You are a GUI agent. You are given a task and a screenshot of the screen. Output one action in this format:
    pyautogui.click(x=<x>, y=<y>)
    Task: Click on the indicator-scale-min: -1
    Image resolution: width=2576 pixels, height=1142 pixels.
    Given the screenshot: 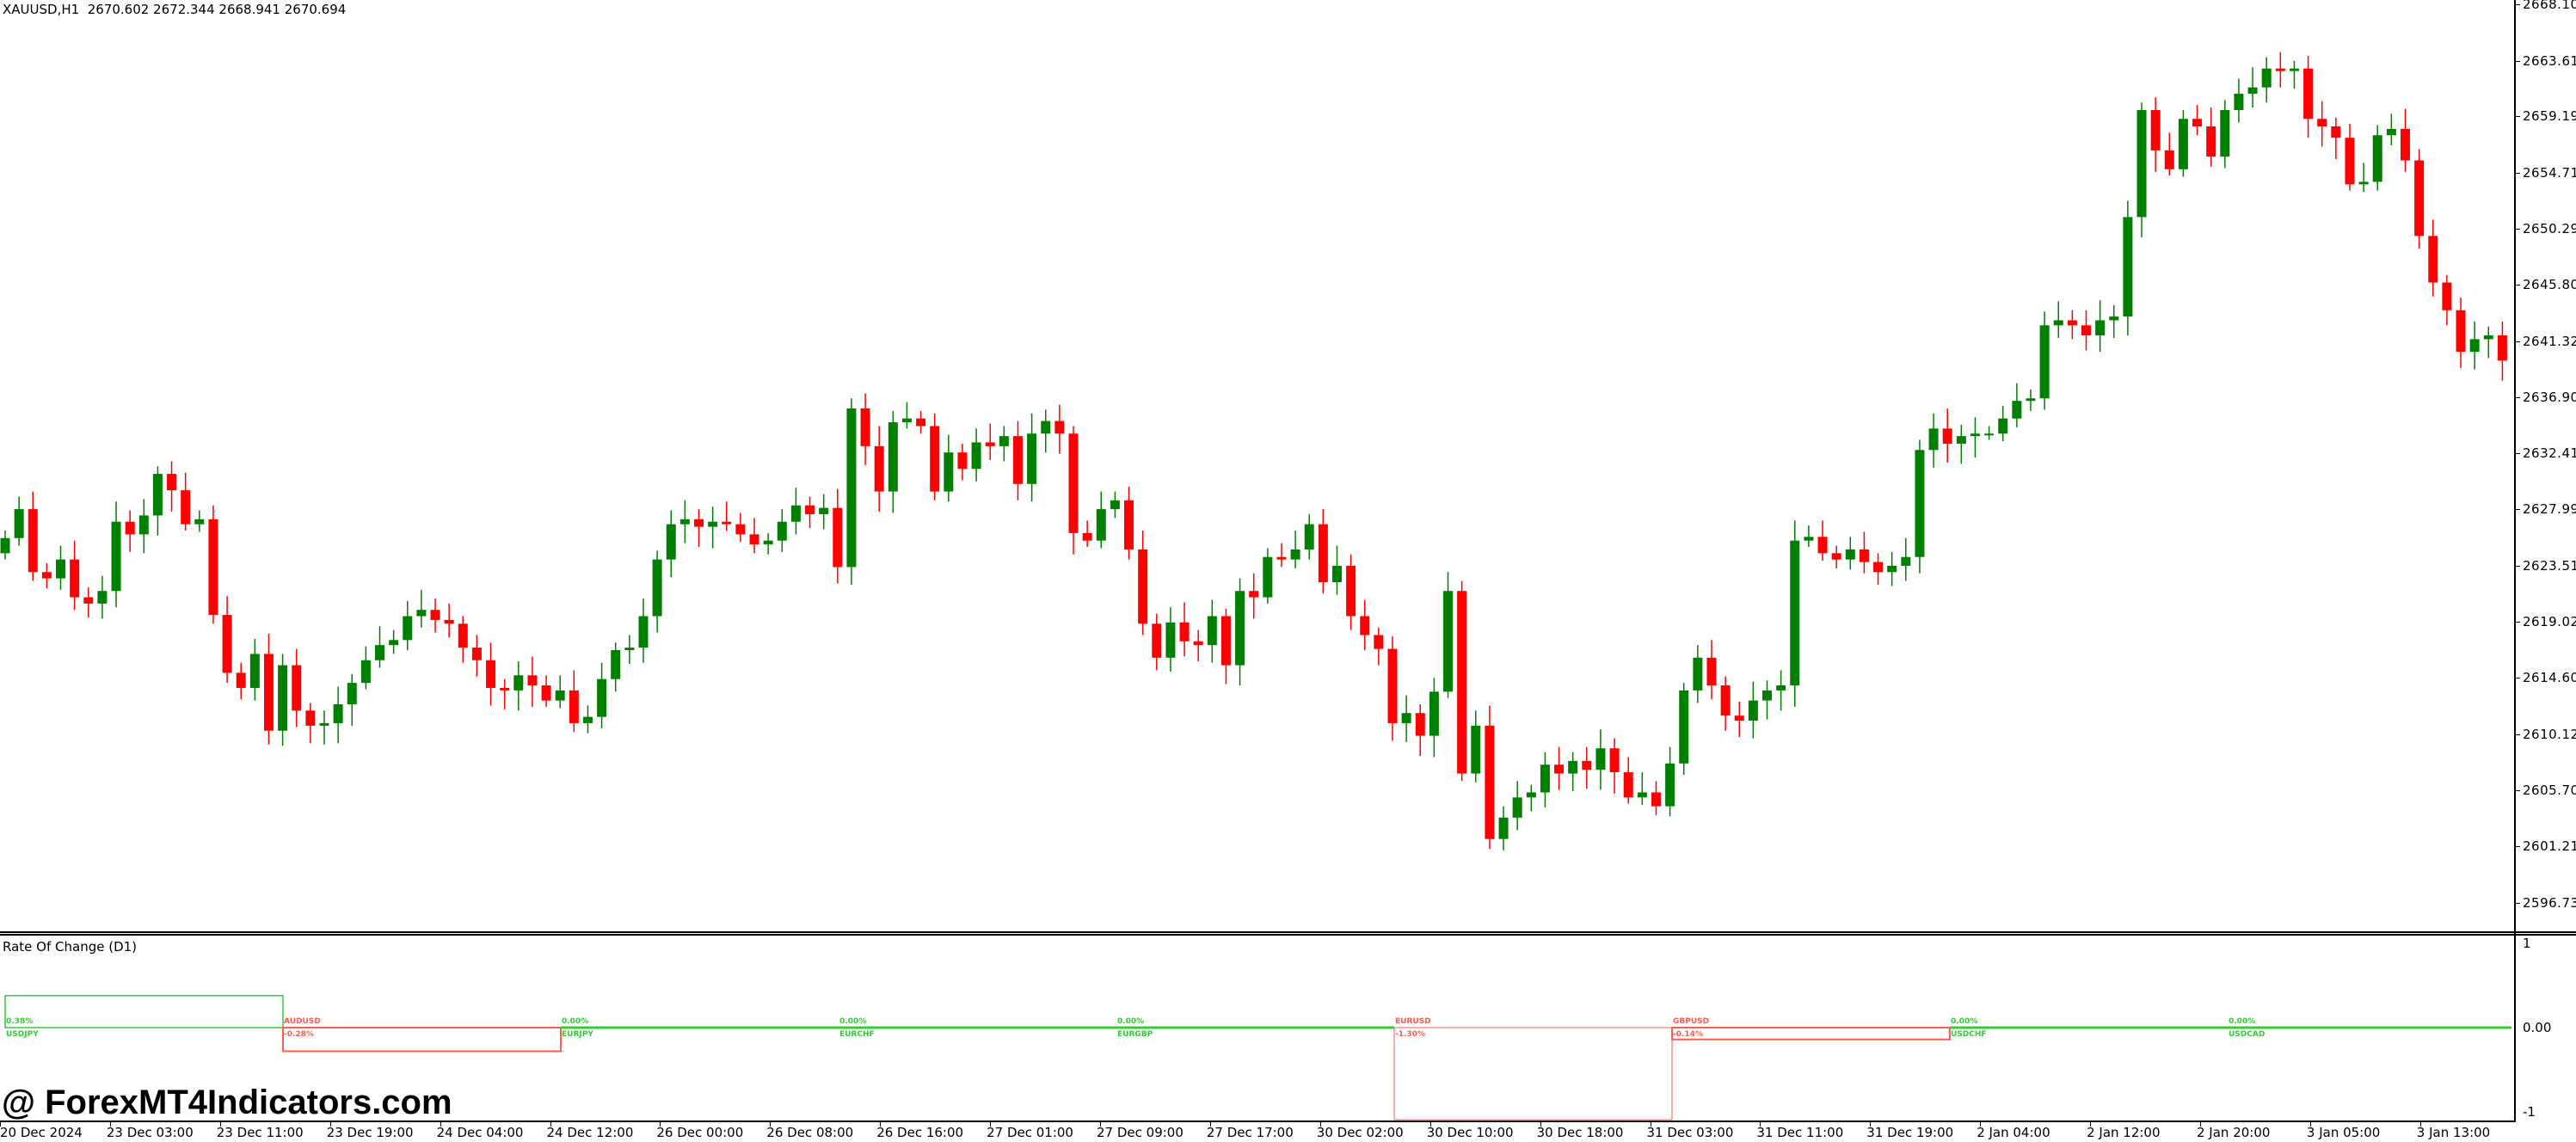 What is the action you would take?
    pyautogui.click(x=2529, y=1112)
    